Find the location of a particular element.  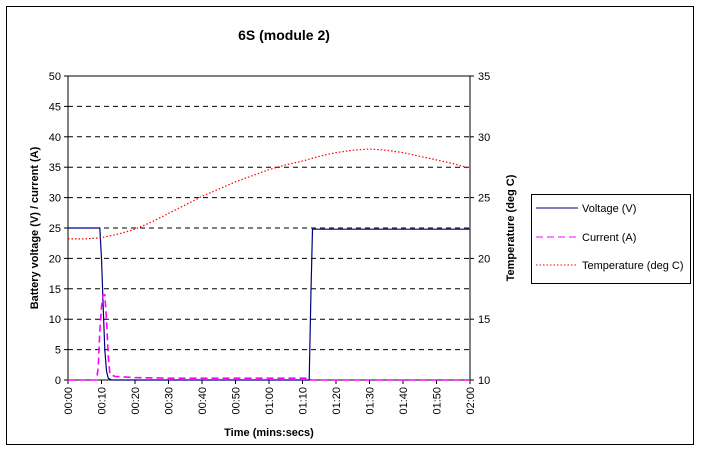

x-tick-label: 00:50 is located at coordinates (237, 401).